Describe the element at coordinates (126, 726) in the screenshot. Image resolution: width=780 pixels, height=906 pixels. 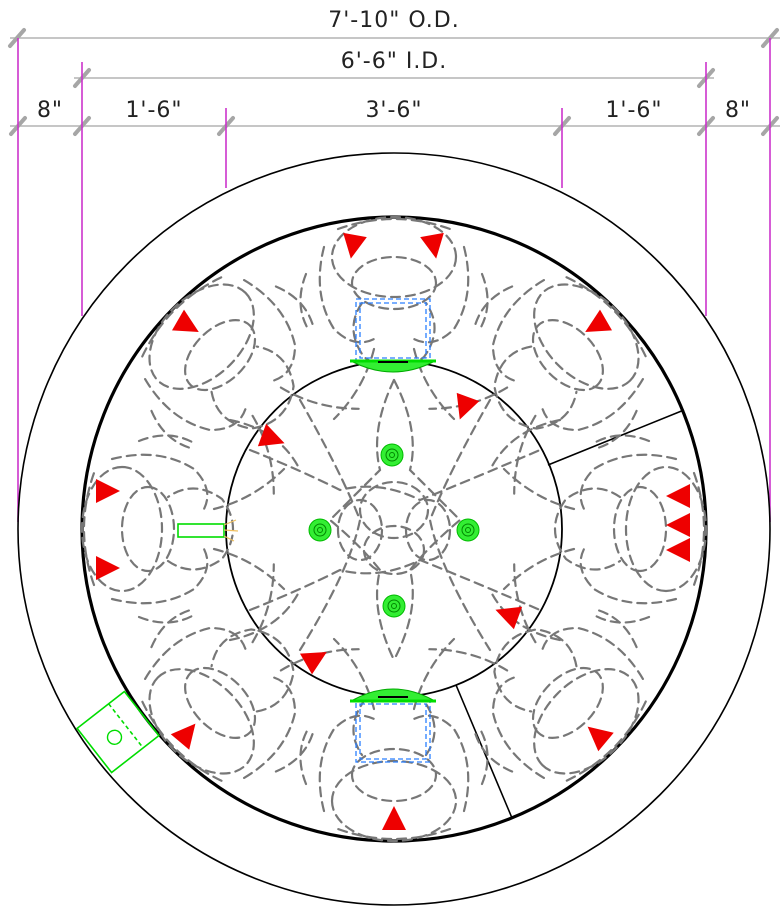
I see `fixture-divider` at that location.